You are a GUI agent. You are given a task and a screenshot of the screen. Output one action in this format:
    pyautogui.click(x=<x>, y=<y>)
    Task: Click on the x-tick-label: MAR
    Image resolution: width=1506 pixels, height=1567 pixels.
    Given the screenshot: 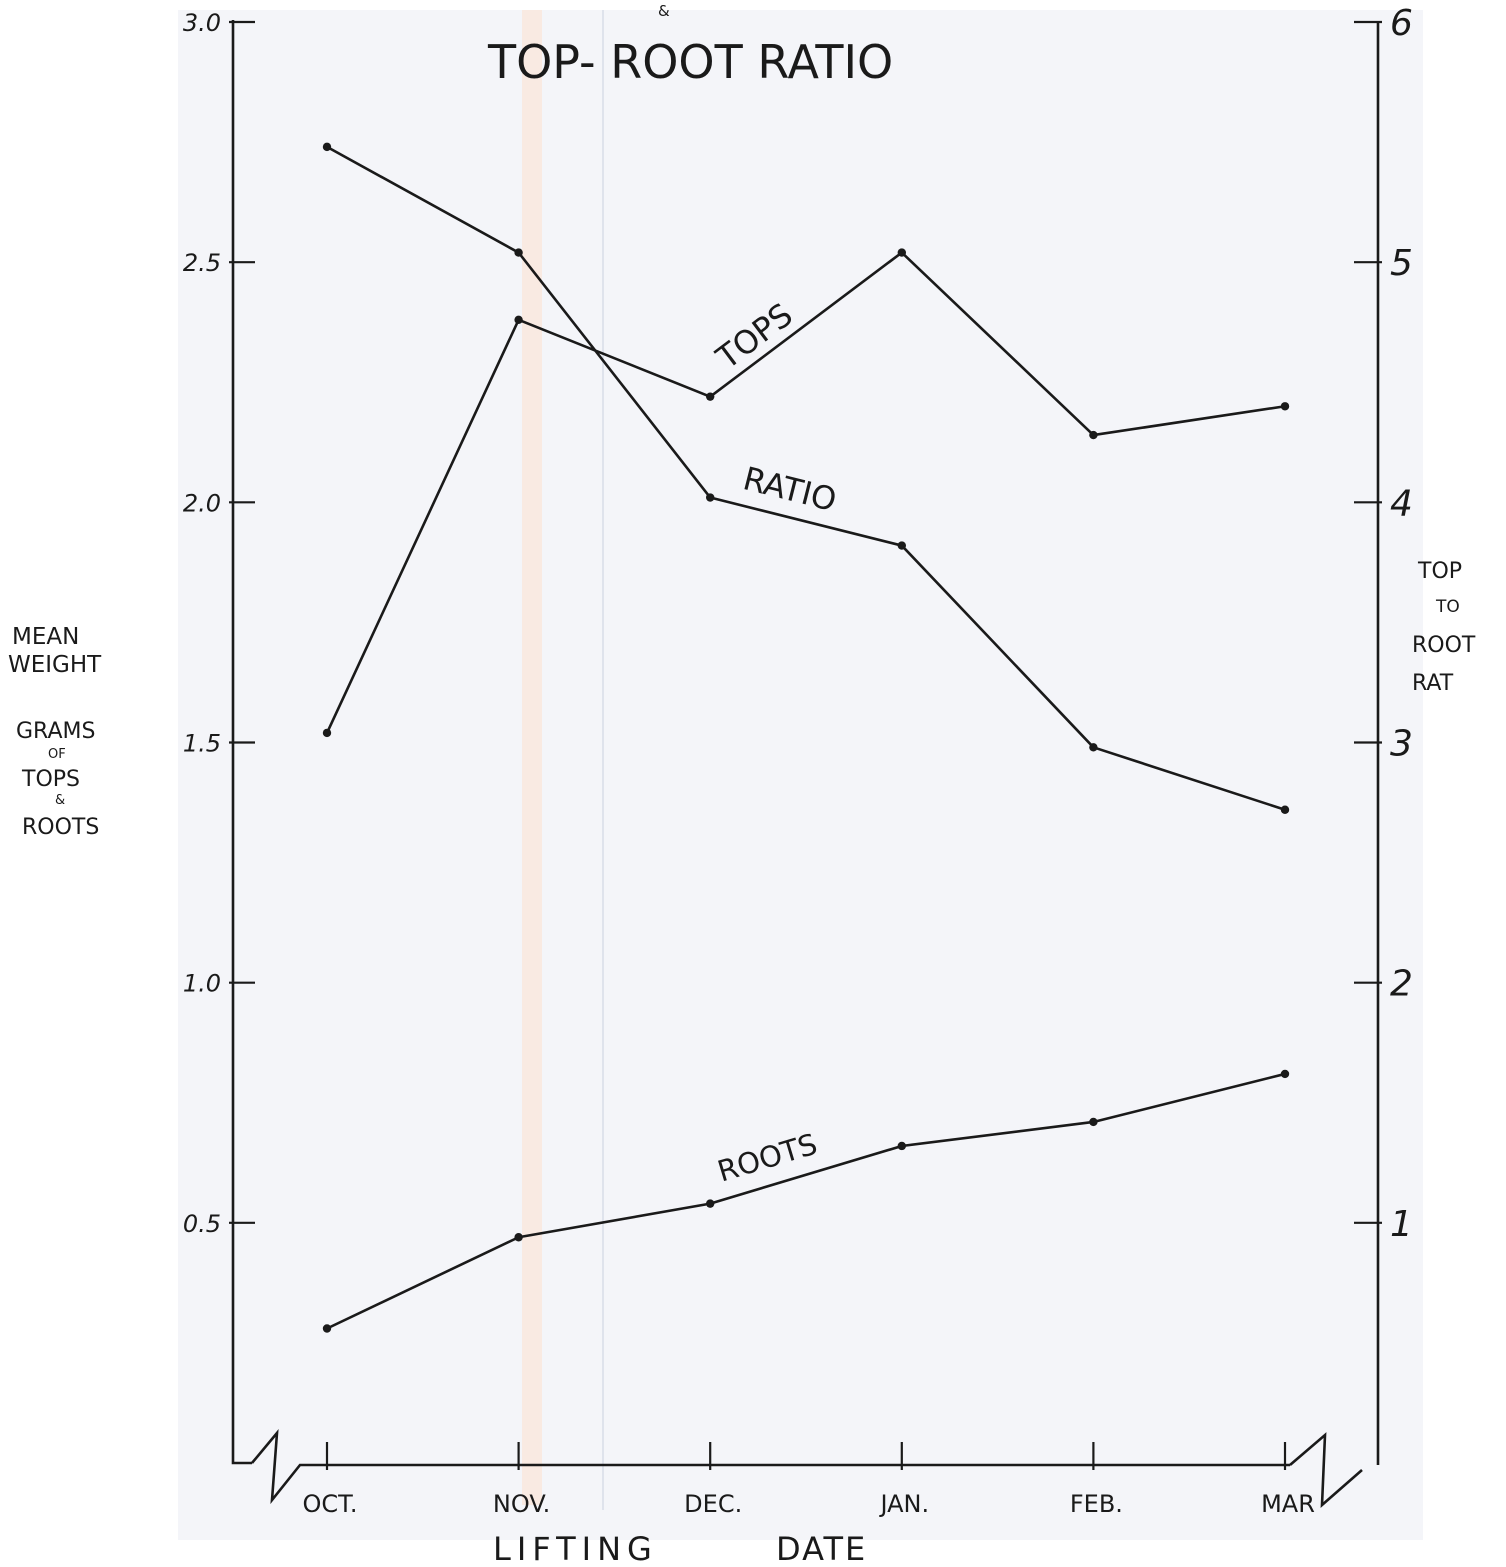 What is the action you would take?
    pyautogui.click(x=1288, y=1504)
    